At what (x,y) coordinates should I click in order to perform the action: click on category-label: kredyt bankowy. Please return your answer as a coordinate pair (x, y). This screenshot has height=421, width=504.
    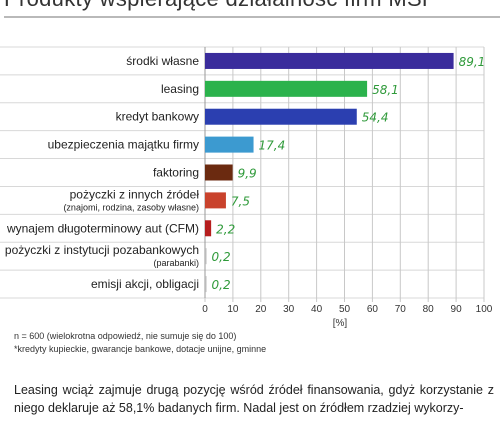
    Looking at the image, I should click on (157, 117).